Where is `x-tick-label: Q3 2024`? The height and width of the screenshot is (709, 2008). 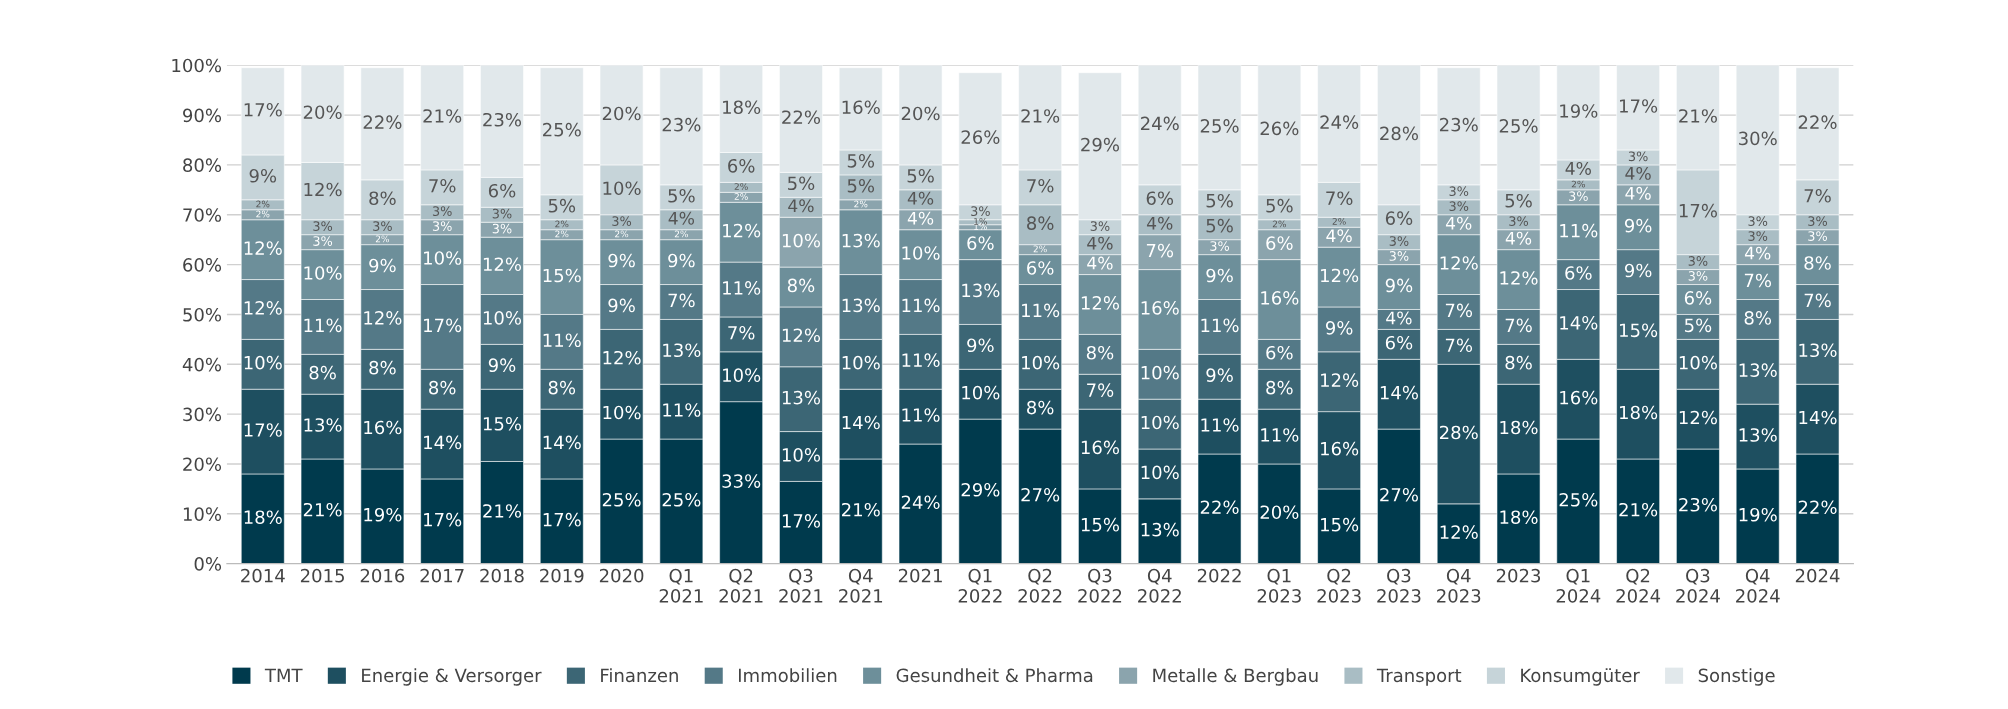 x-tick-label: Q3 2024 is located at coordinates (1698, 585).